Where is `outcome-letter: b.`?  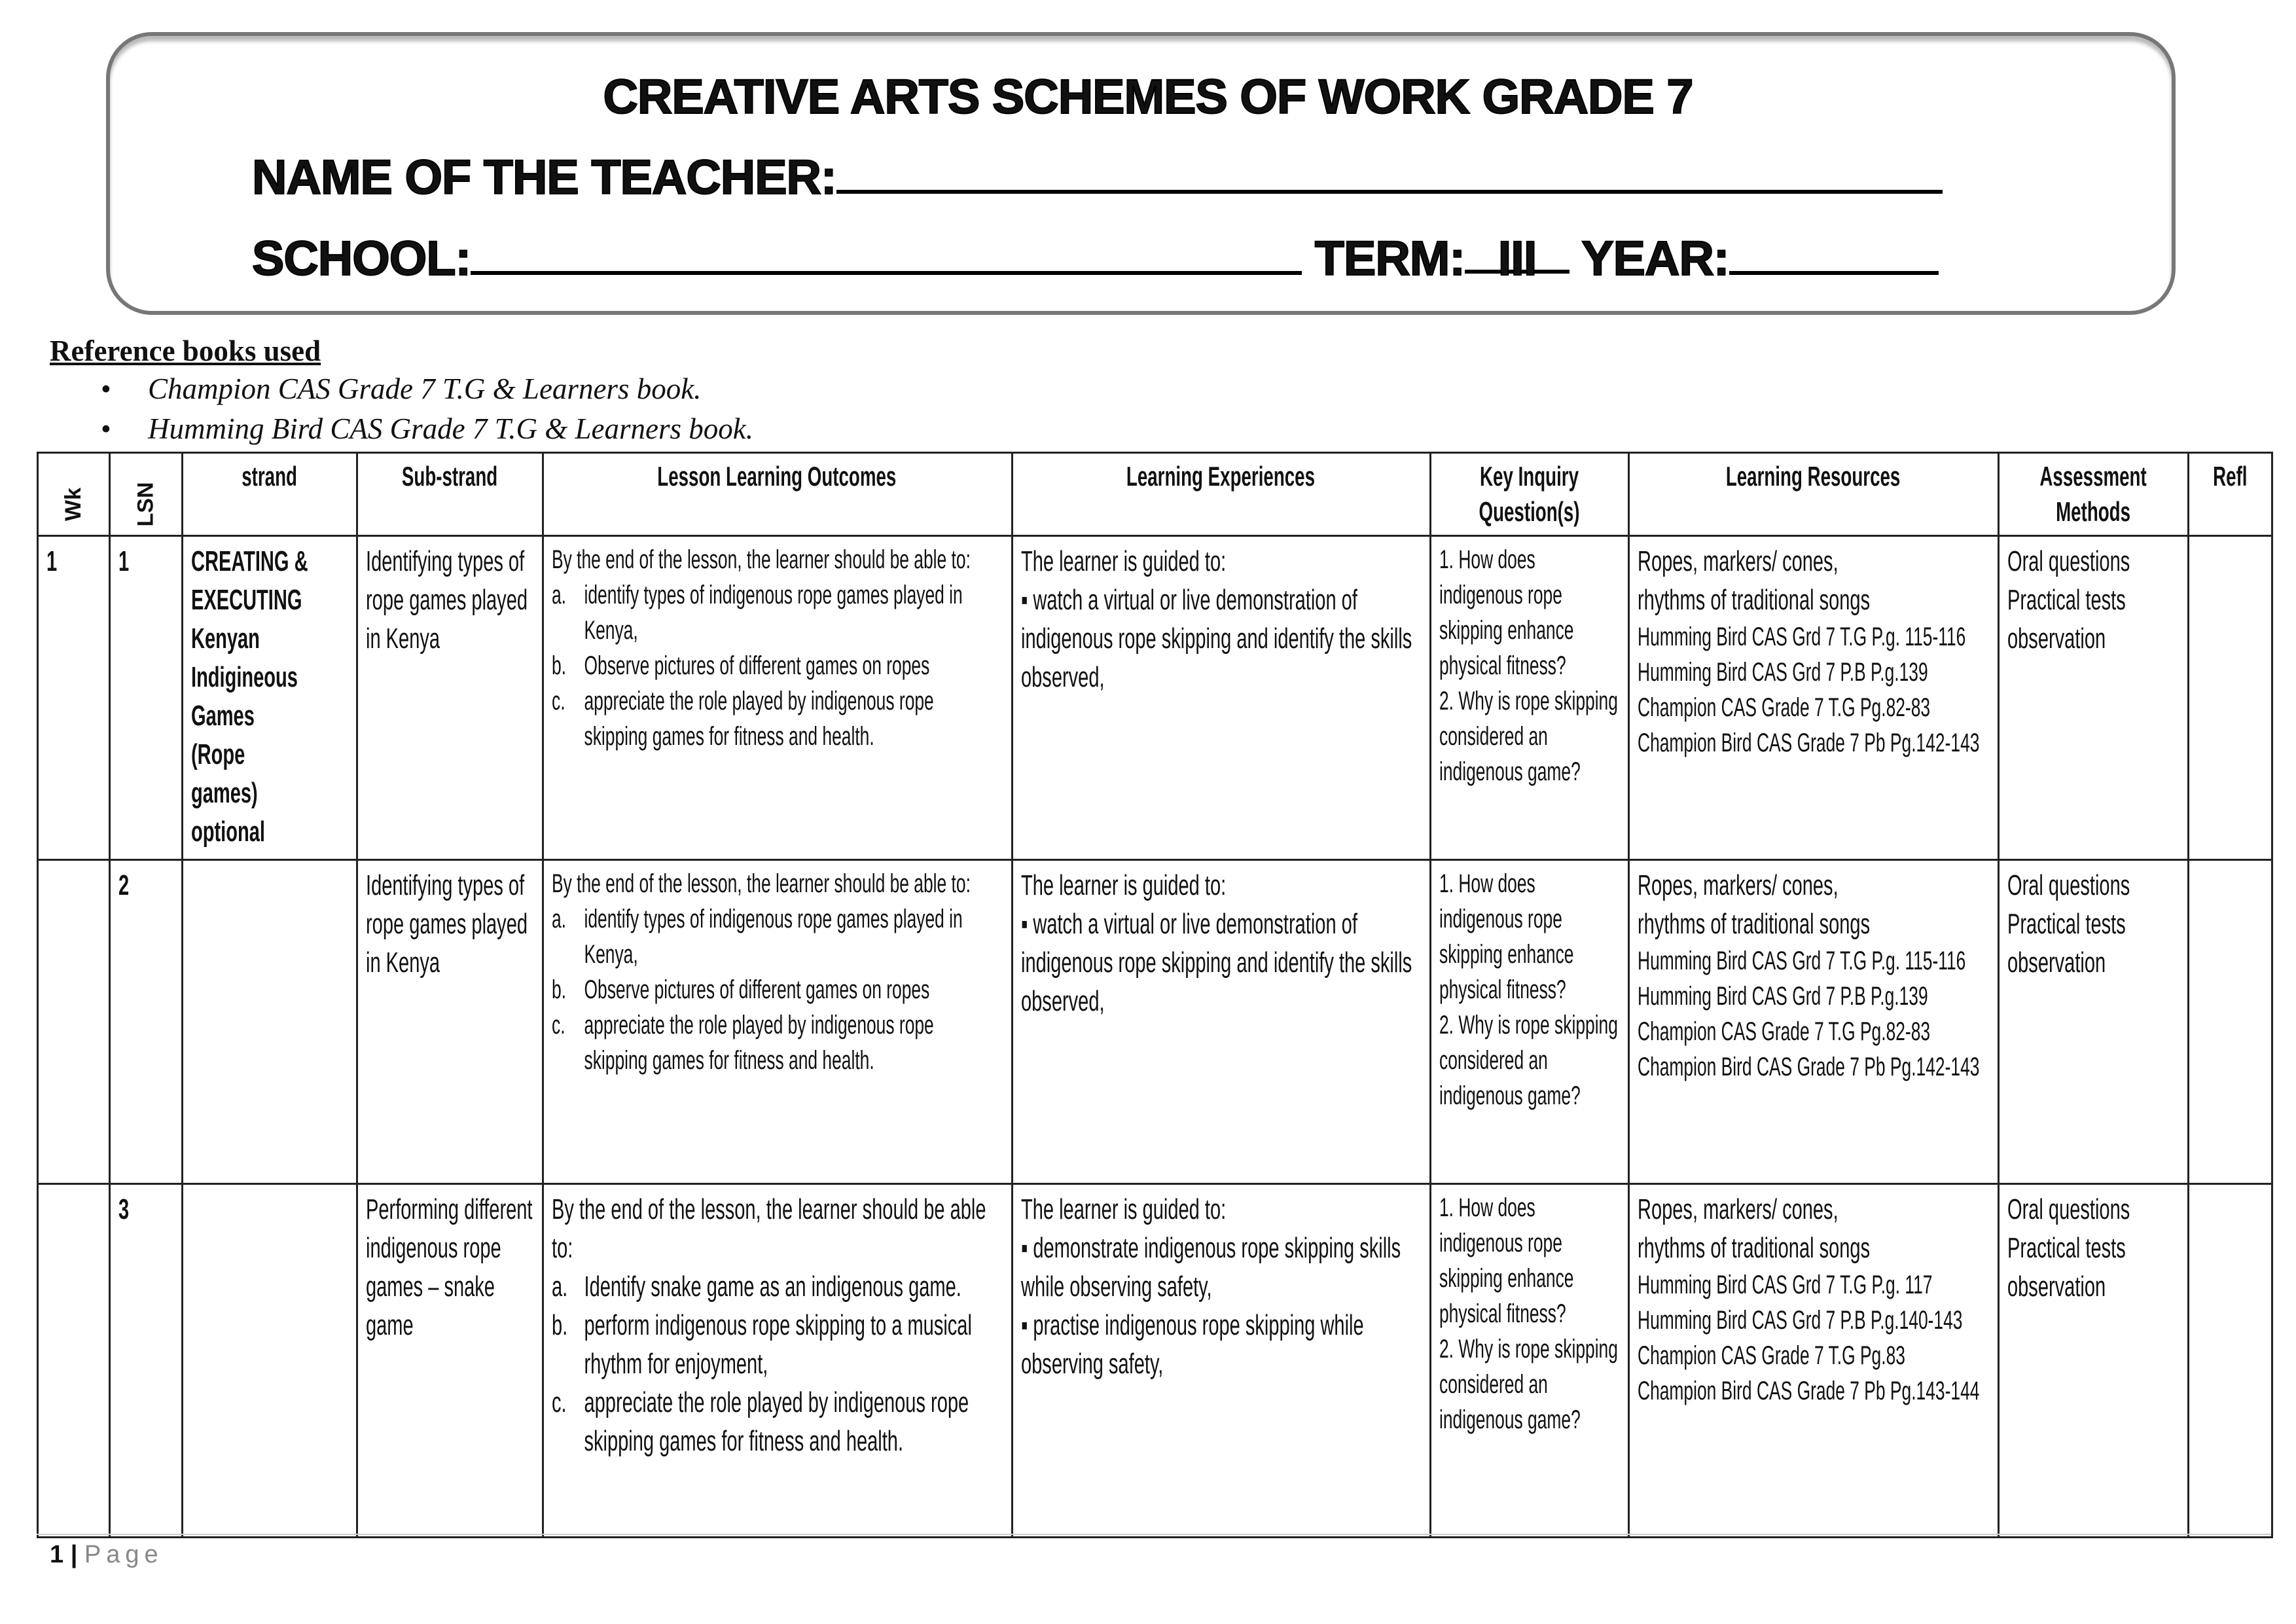
outcome-letter: b. is located at coordinates (559, 665).